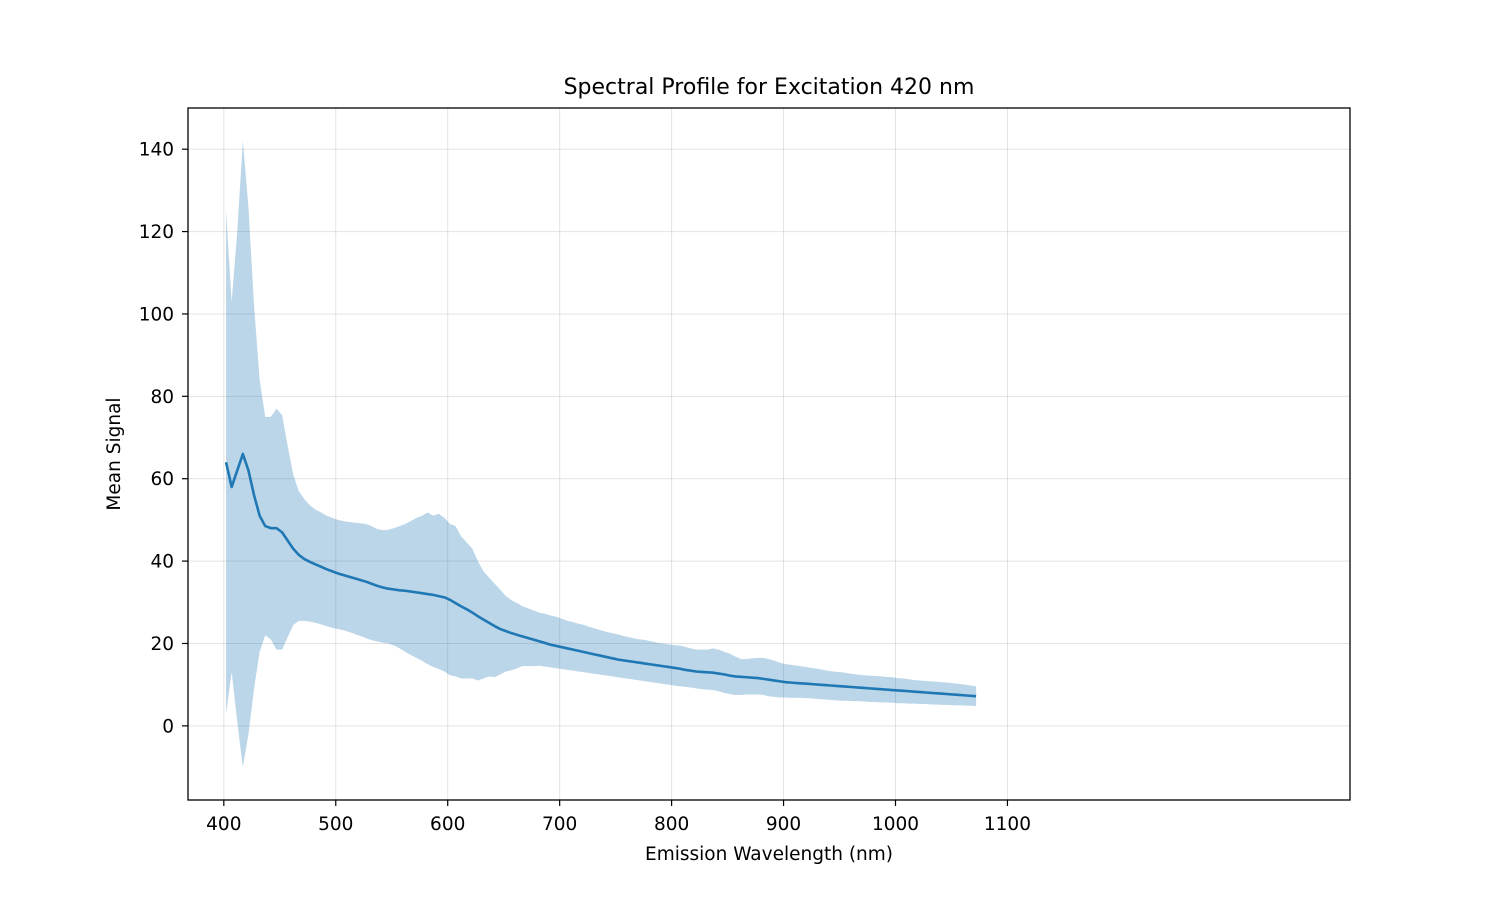 This screenshot has width=1500, height=900. What do you see at coordinates (156, 232) in the screenshot?
I see `y-tick-label: 120` at bounding box center [156, 232].